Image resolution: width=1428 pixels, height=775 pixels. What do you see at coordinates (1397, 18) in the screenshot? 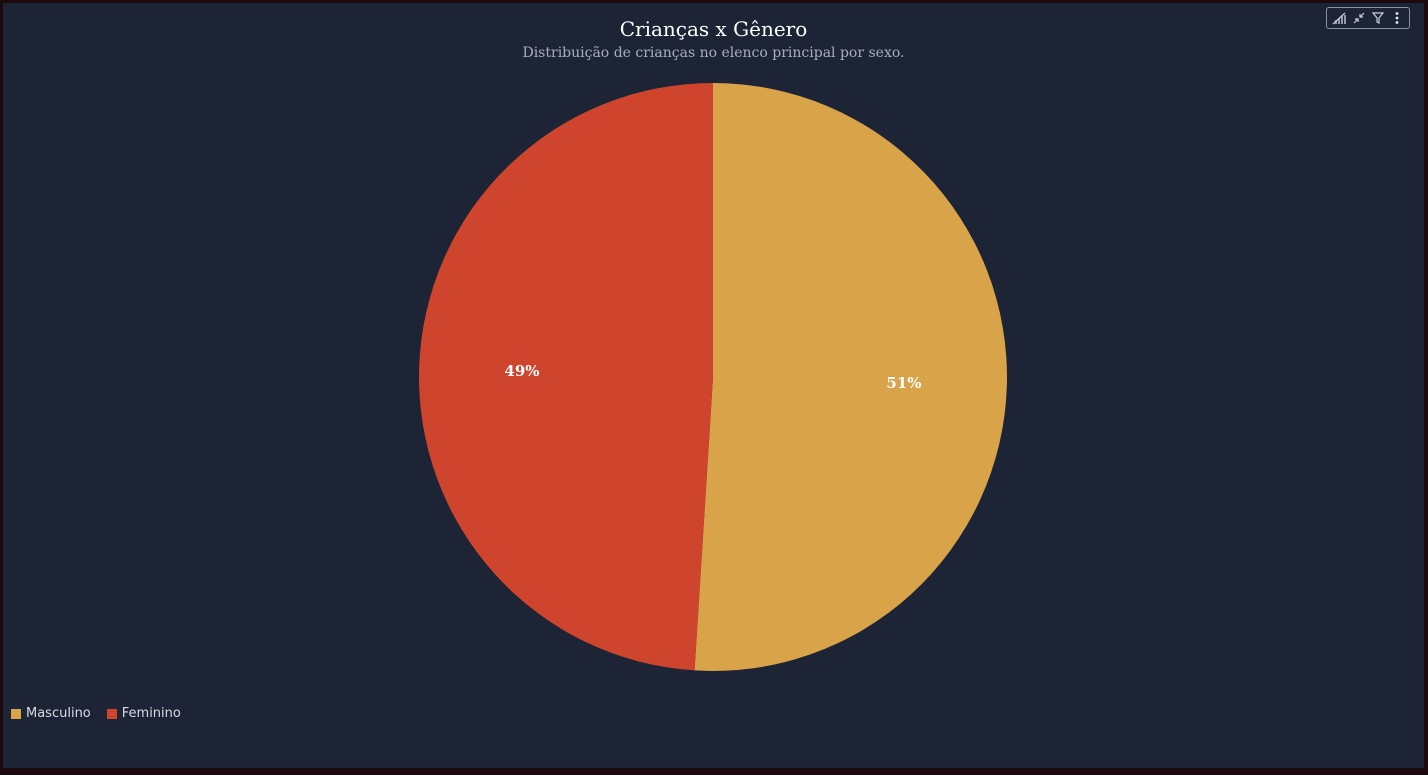
I see `more-options-icon` at bounding box center [1397, 18].